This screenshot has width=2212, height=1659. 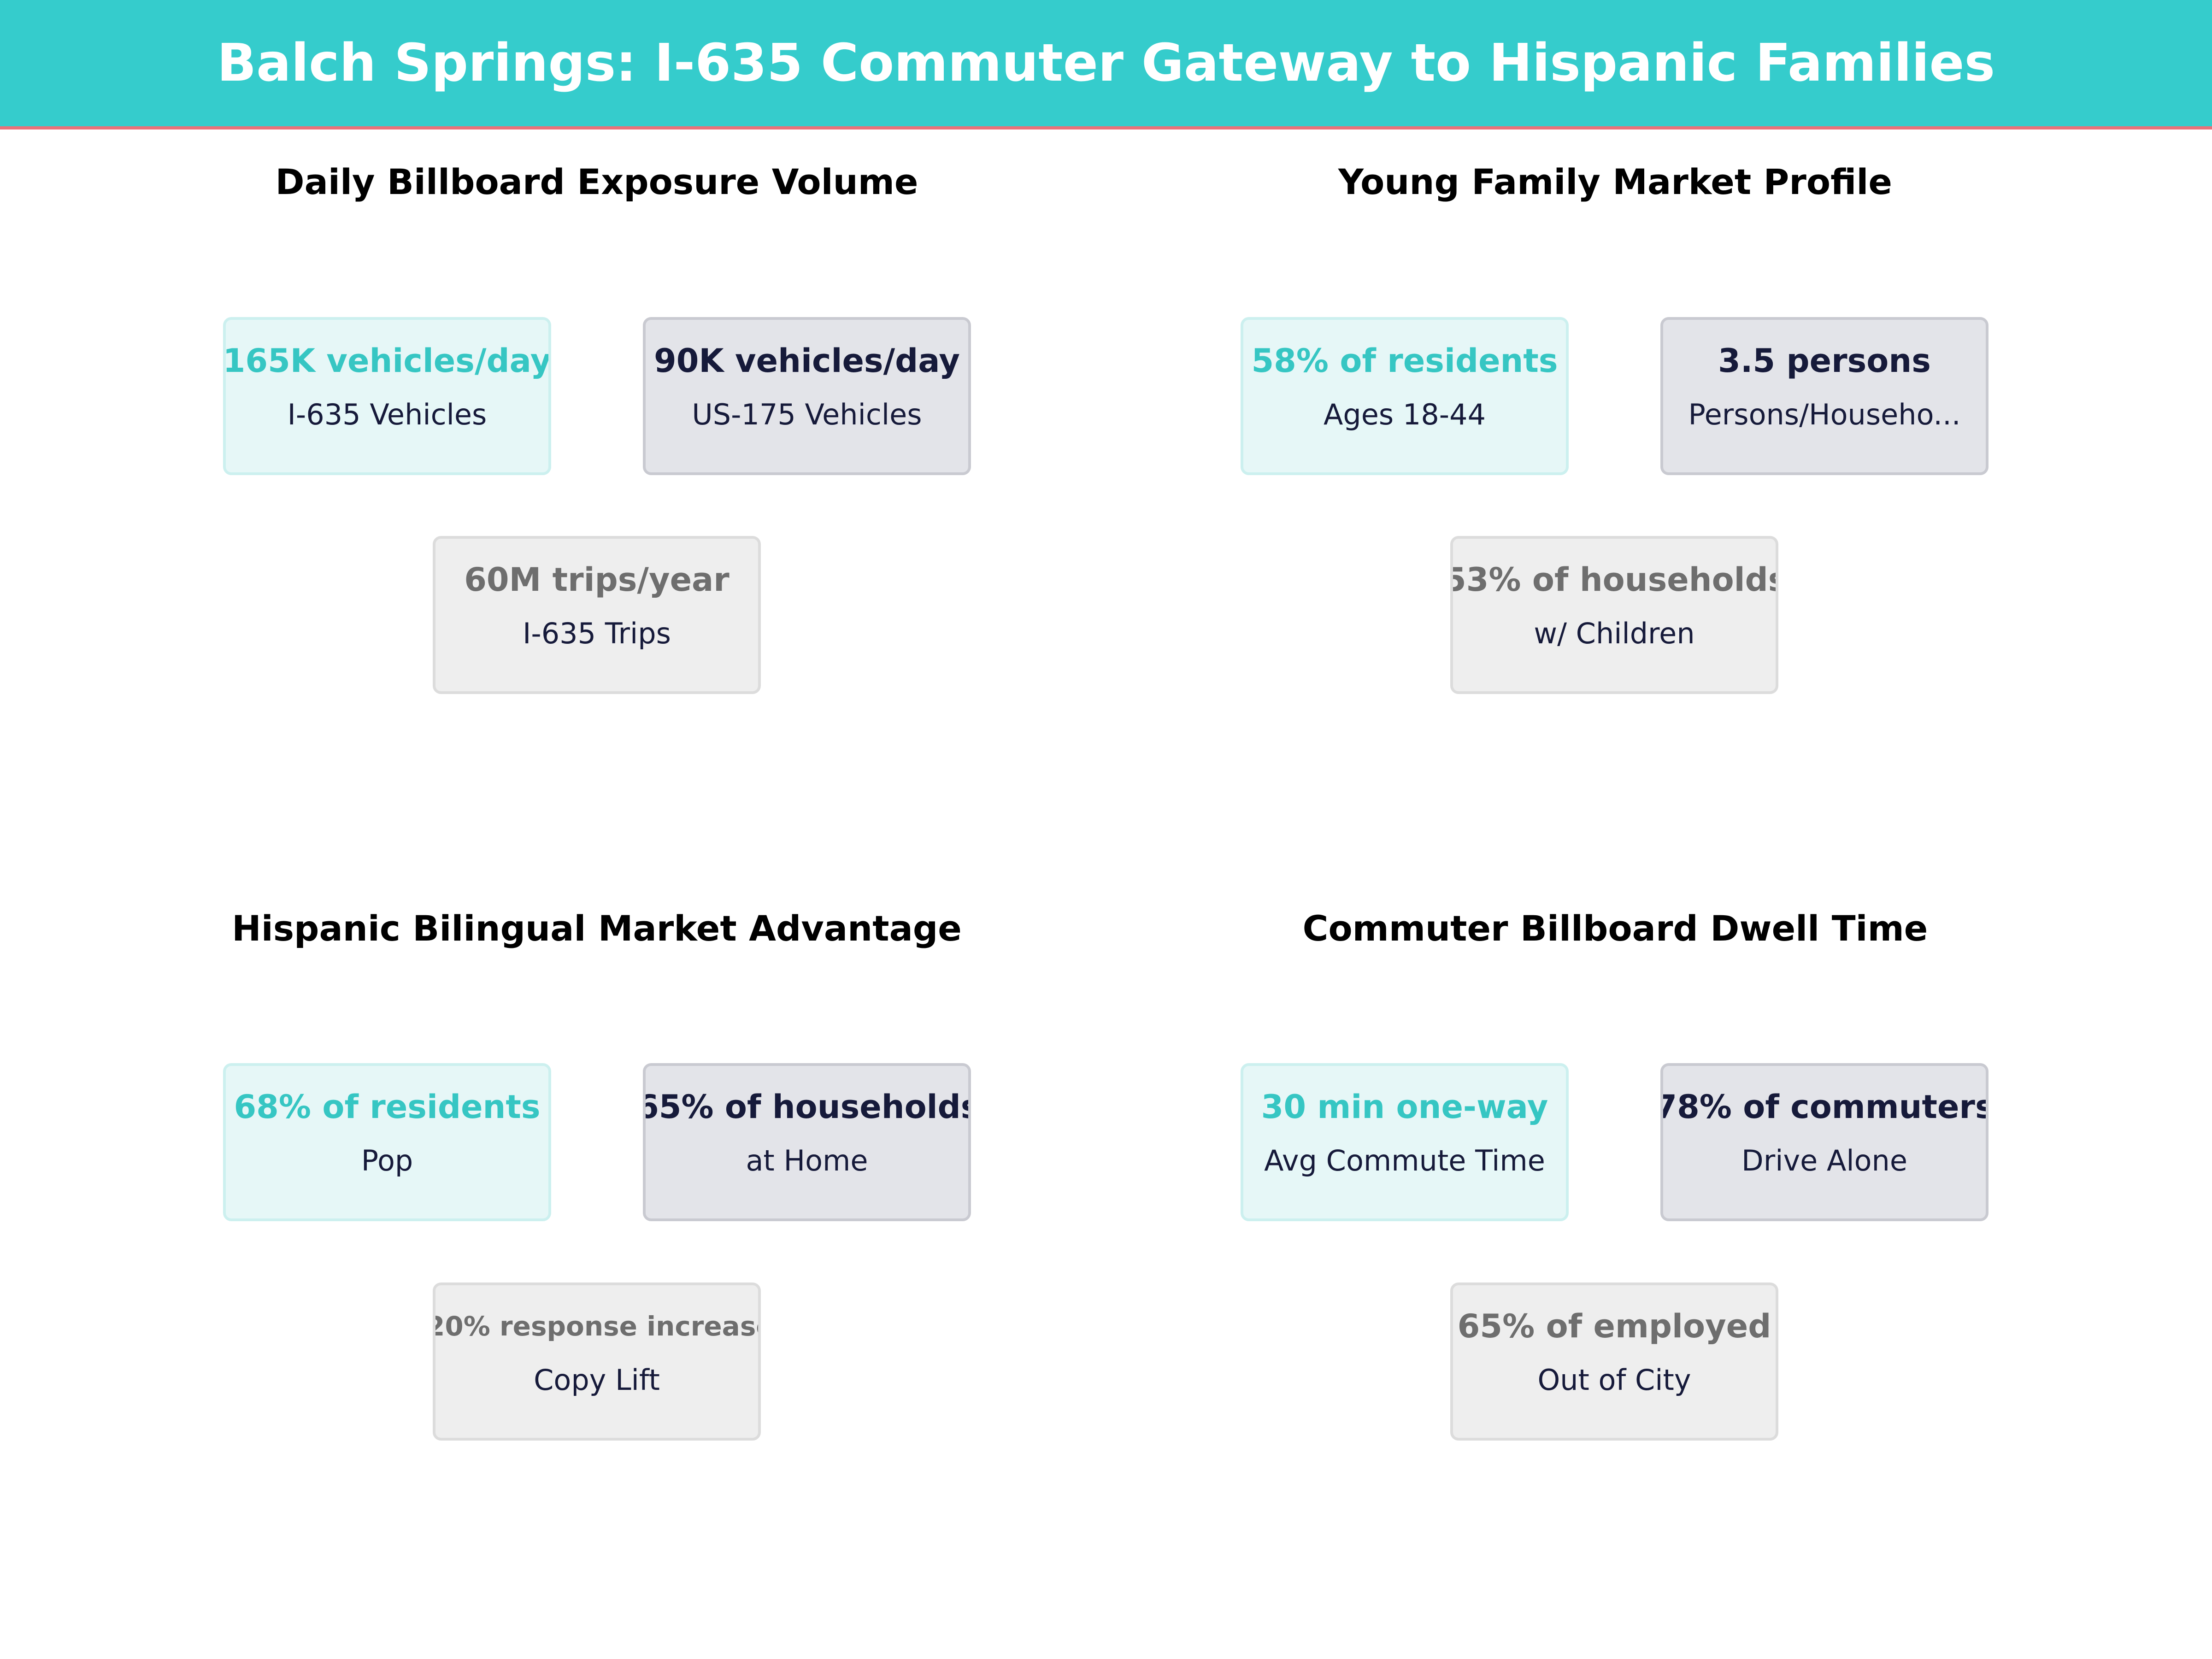 I want to click on stat-card-i635-vehicles: 165K vehicles/day I-635 Vehicles, so click(x=387, y=396).